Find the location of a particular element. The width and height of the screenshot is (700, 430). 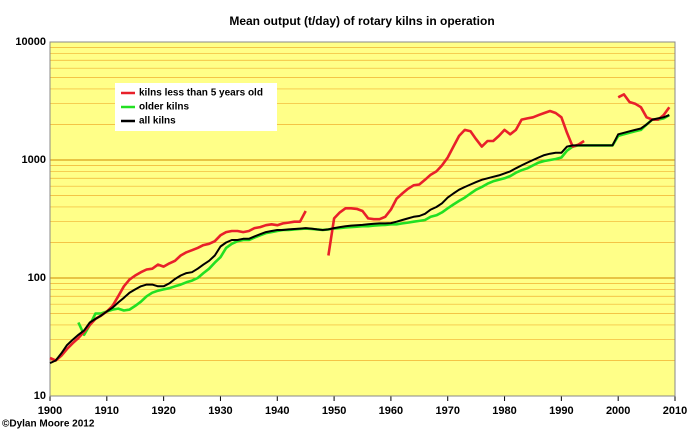

y-tick-label: 100 is located at coordinates (37, 278).